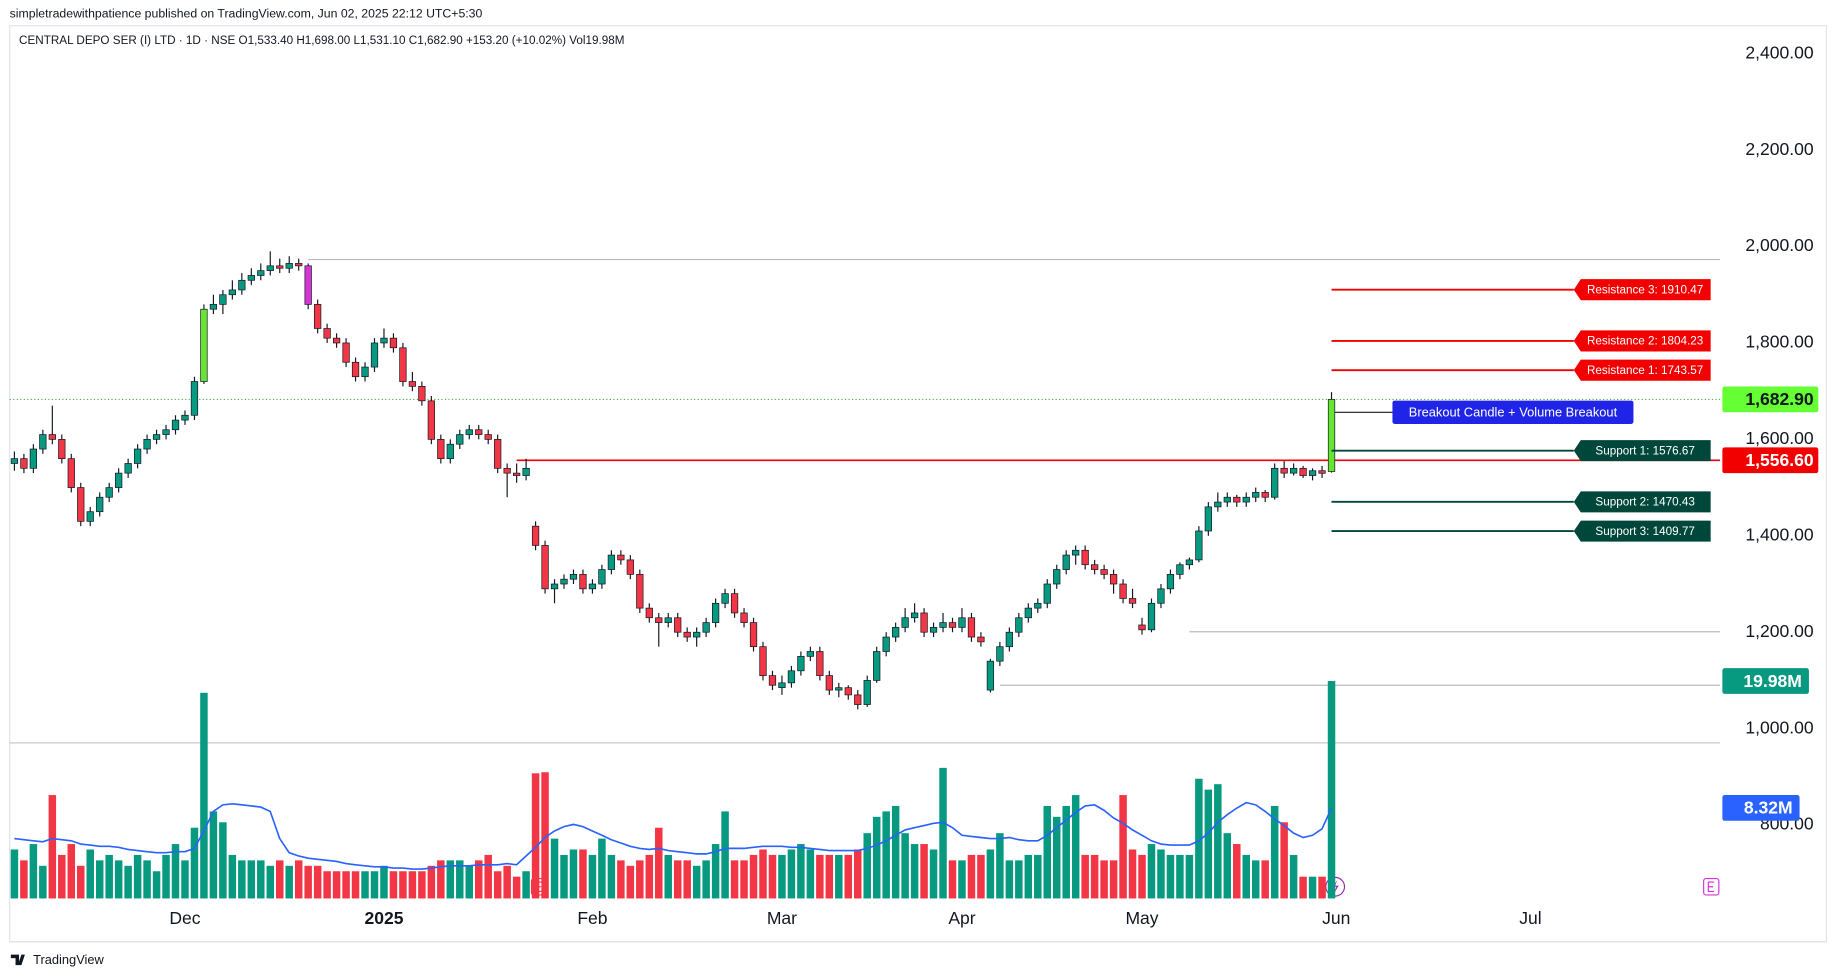  Describe the element at coordinates (1645, 370) in the screenshot. I see `level-label: Resistance 1: 1743.57` at that location.